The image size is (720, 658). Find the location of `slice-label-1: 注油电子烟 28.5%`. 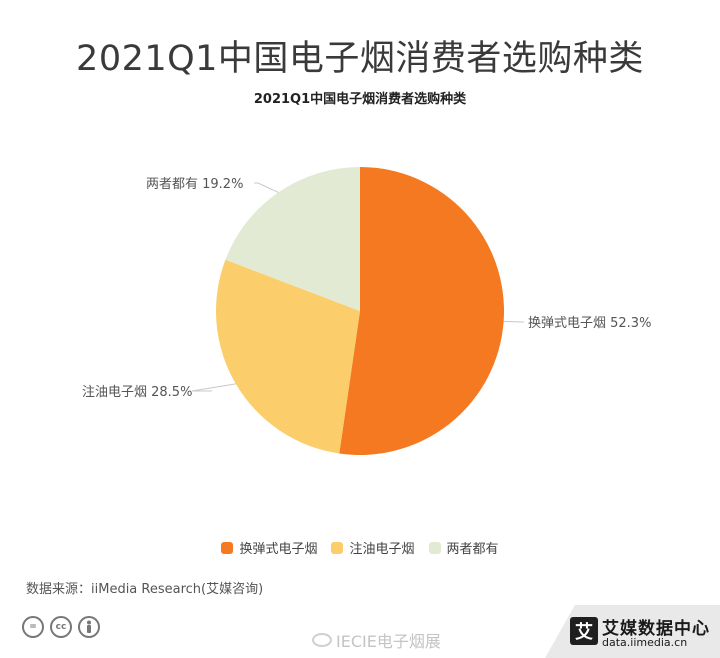

slice-label-1: 注油电子烟 28.5% is located at coordinates (137, 392).